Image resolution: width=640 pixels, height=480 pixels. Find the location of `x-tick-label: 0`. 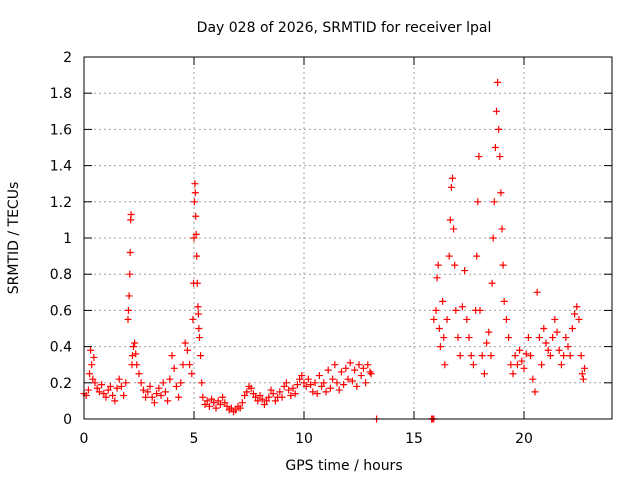

x-tick-label: 0 is located at coordinates (84, 439).